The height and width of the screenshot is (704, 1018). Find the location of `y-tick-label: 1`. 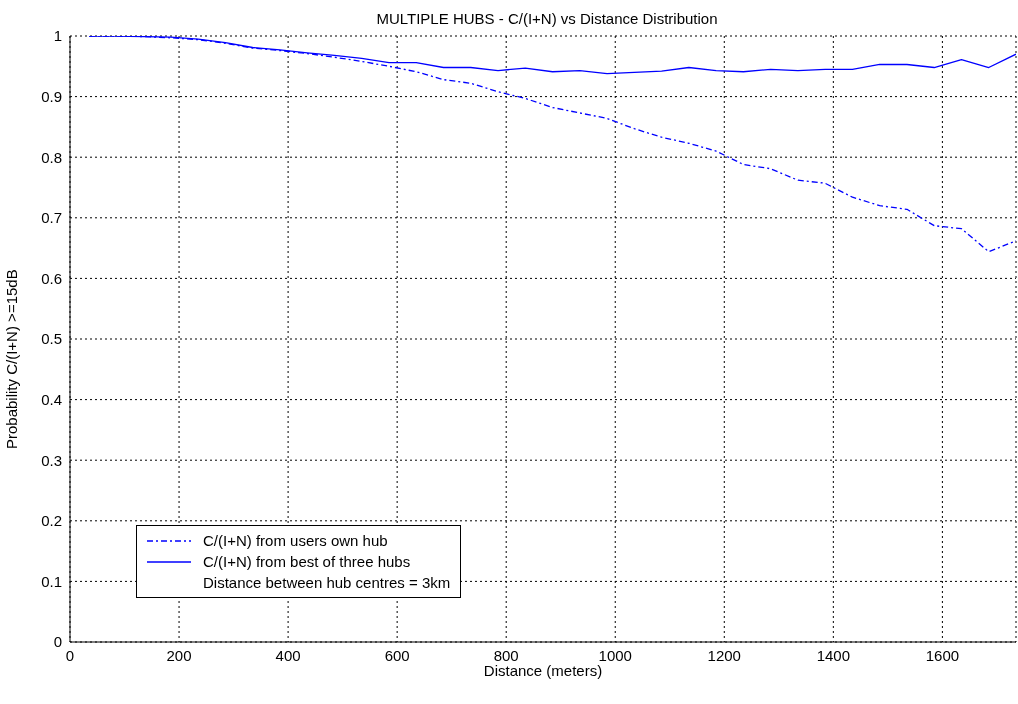

y-tick-label: 1 is located at coordinates (57, 36).